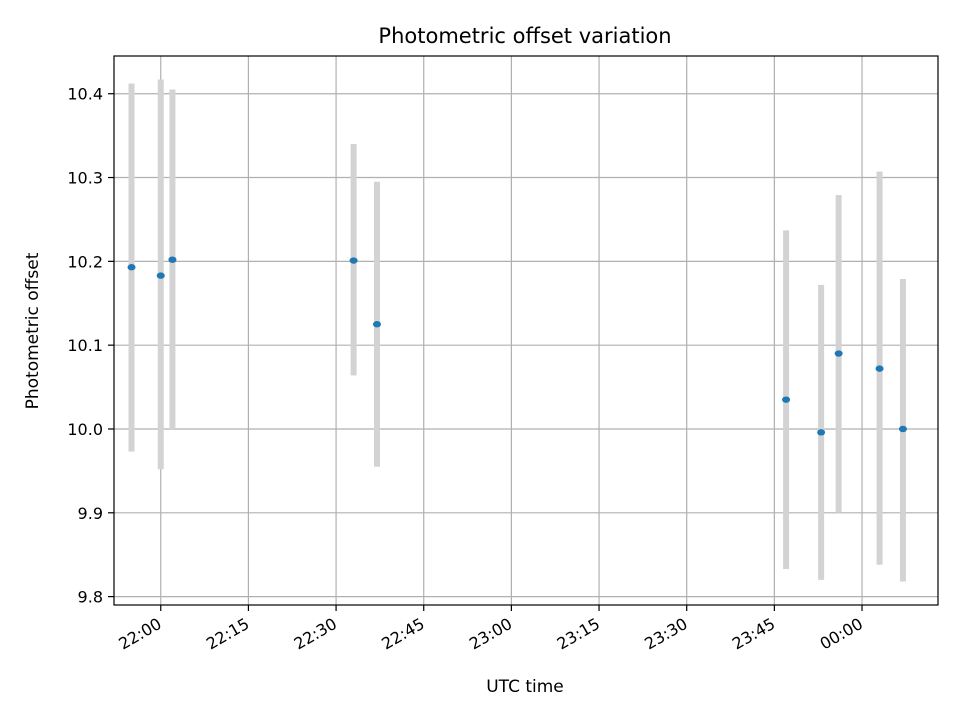 The image size is (960, 720). What do you see at coordinates (525, 687) in the screenshot?
I see `x-axis-label: UTC time` at bounding box center [525, 687].